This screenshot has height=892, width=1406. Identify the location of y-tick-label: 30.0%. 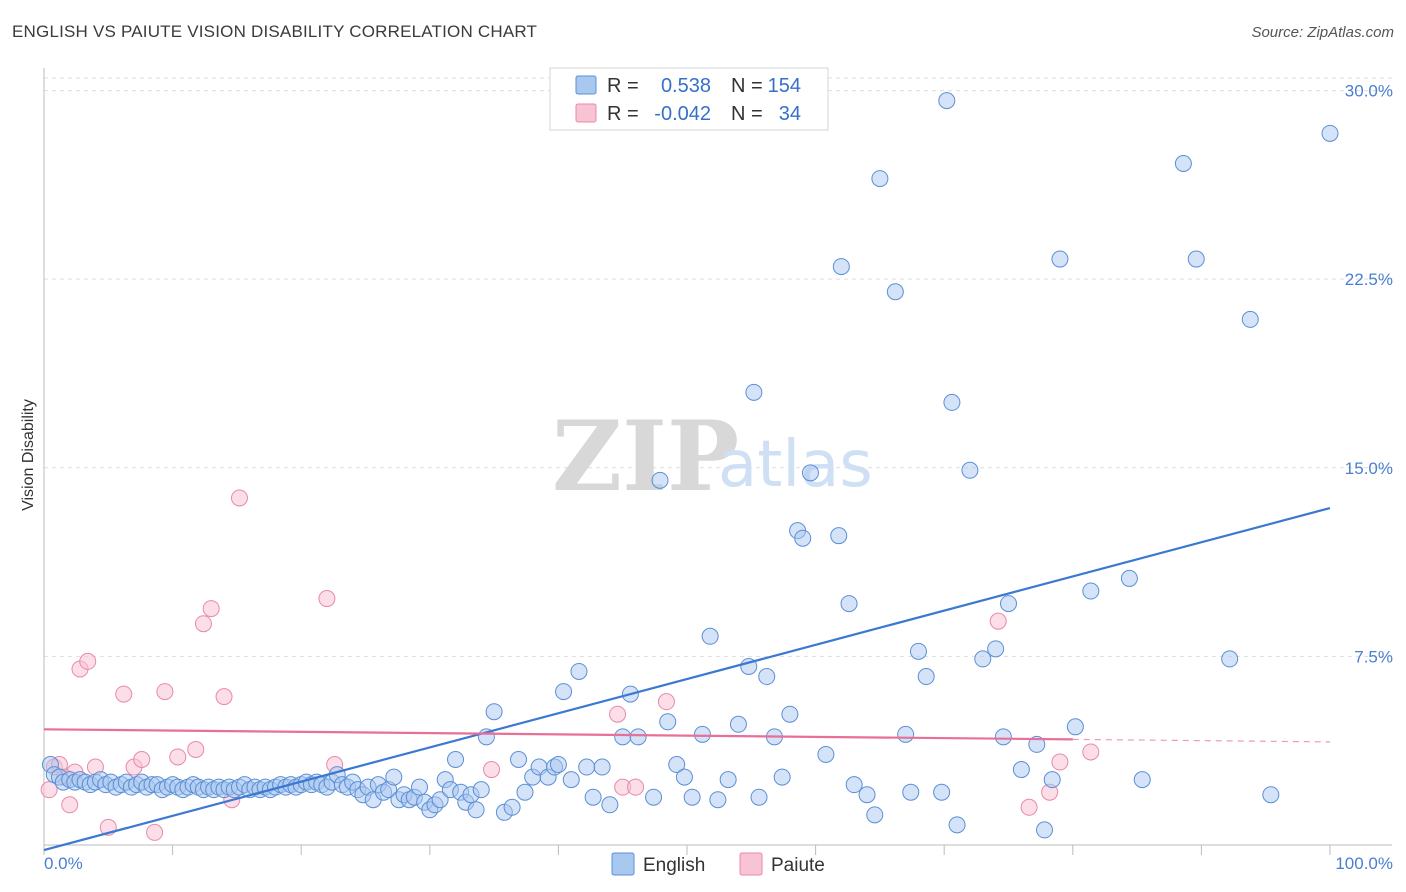
(1369, 91).